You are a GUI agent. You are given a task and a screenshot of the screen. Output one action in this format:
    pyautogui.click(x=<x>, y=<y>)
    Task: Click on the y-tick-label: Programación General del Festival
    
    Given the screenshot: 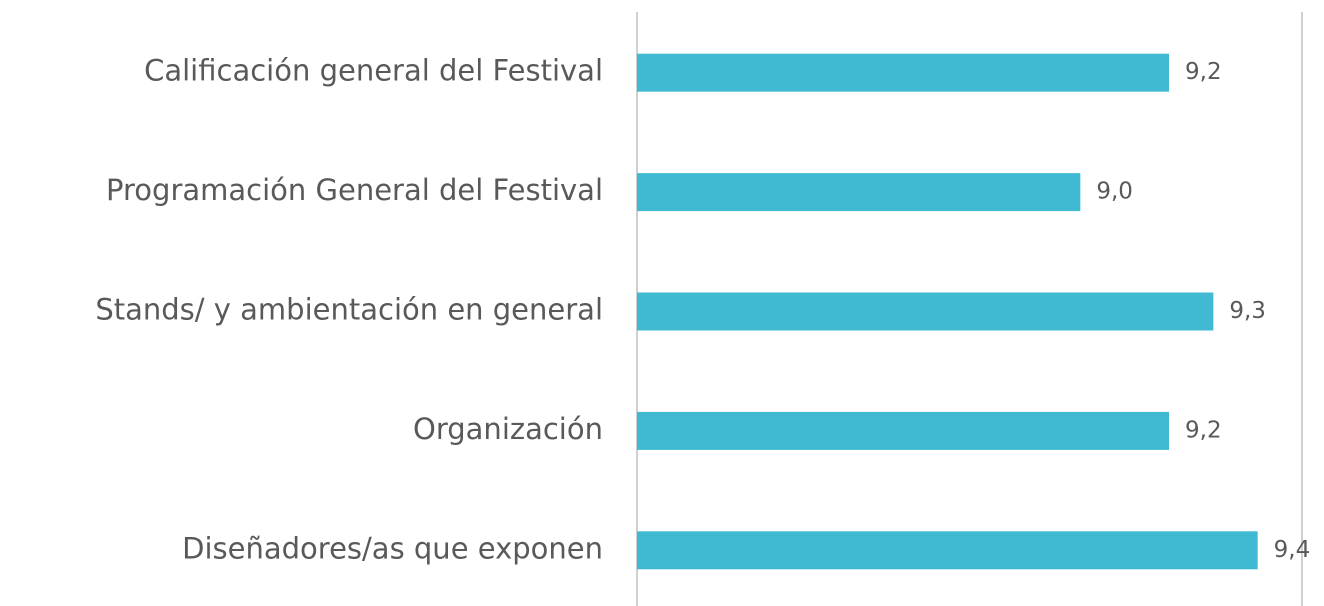 What is the action you would take?
    pyautogui.click(x=354, y=190)
    